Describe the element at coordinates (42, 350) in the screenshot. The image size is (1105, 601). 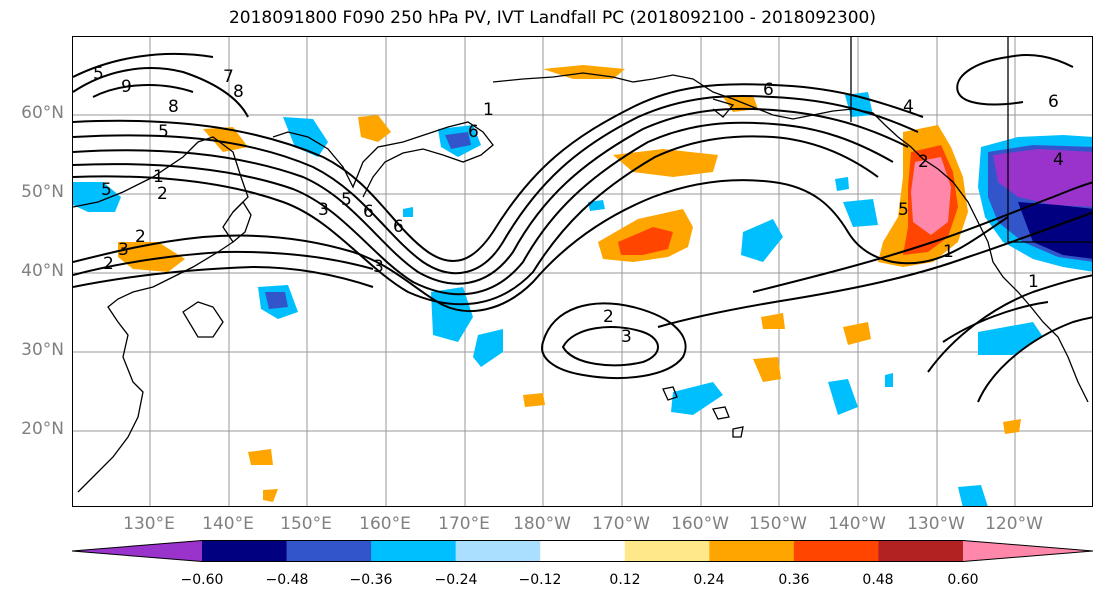
I see `lat-label-30n: 30°N` at that location.